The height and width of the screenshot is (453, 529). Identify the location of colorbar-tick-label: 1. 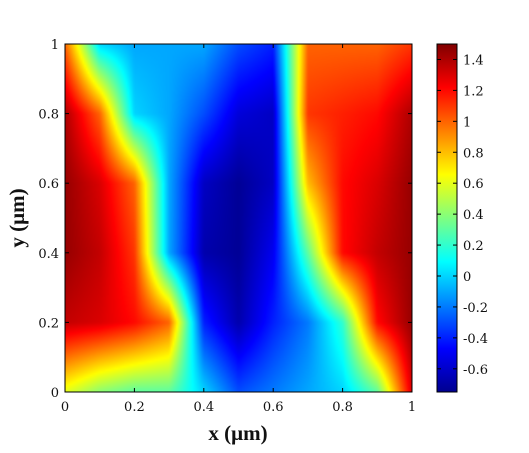
(467, 122).